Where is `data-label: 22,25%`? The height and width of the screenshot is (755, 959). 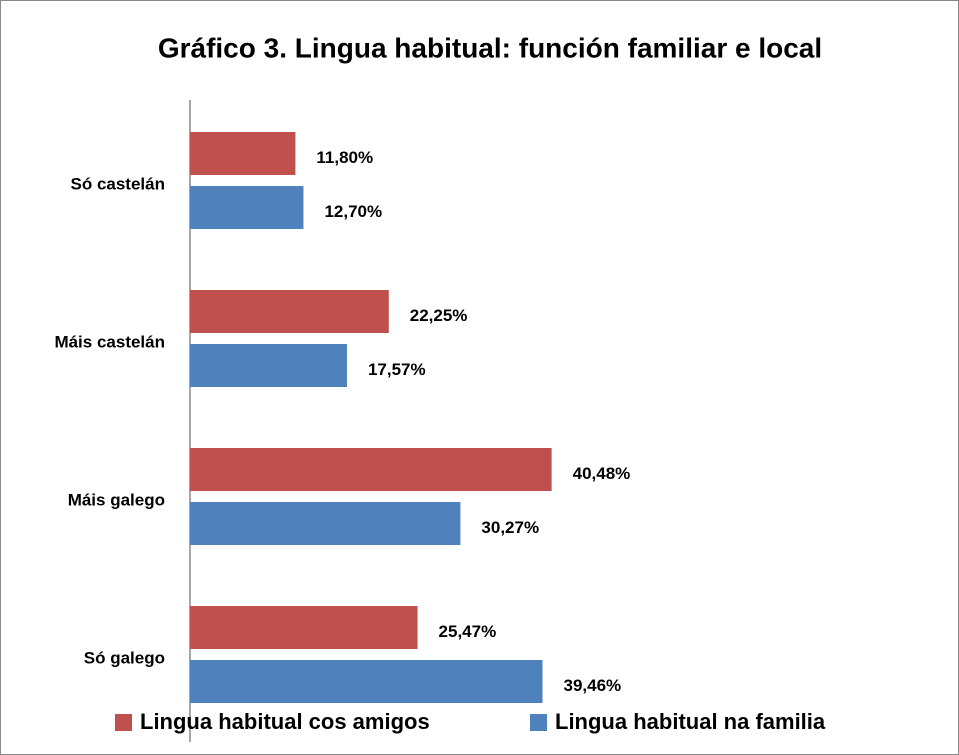 data-label: 22,25% is located at coordinates (439, 315).